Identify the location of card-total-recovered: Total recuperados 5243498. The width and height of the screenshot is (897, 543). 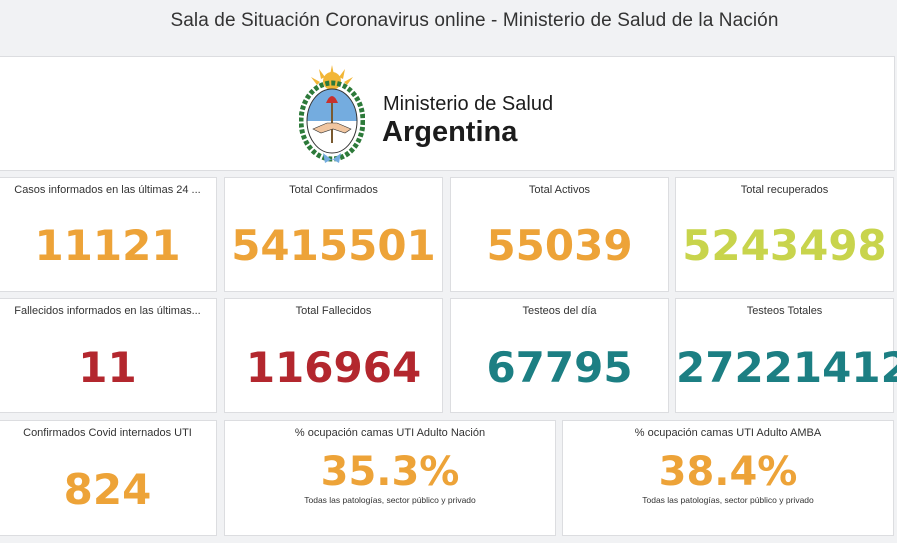
(784, 234).